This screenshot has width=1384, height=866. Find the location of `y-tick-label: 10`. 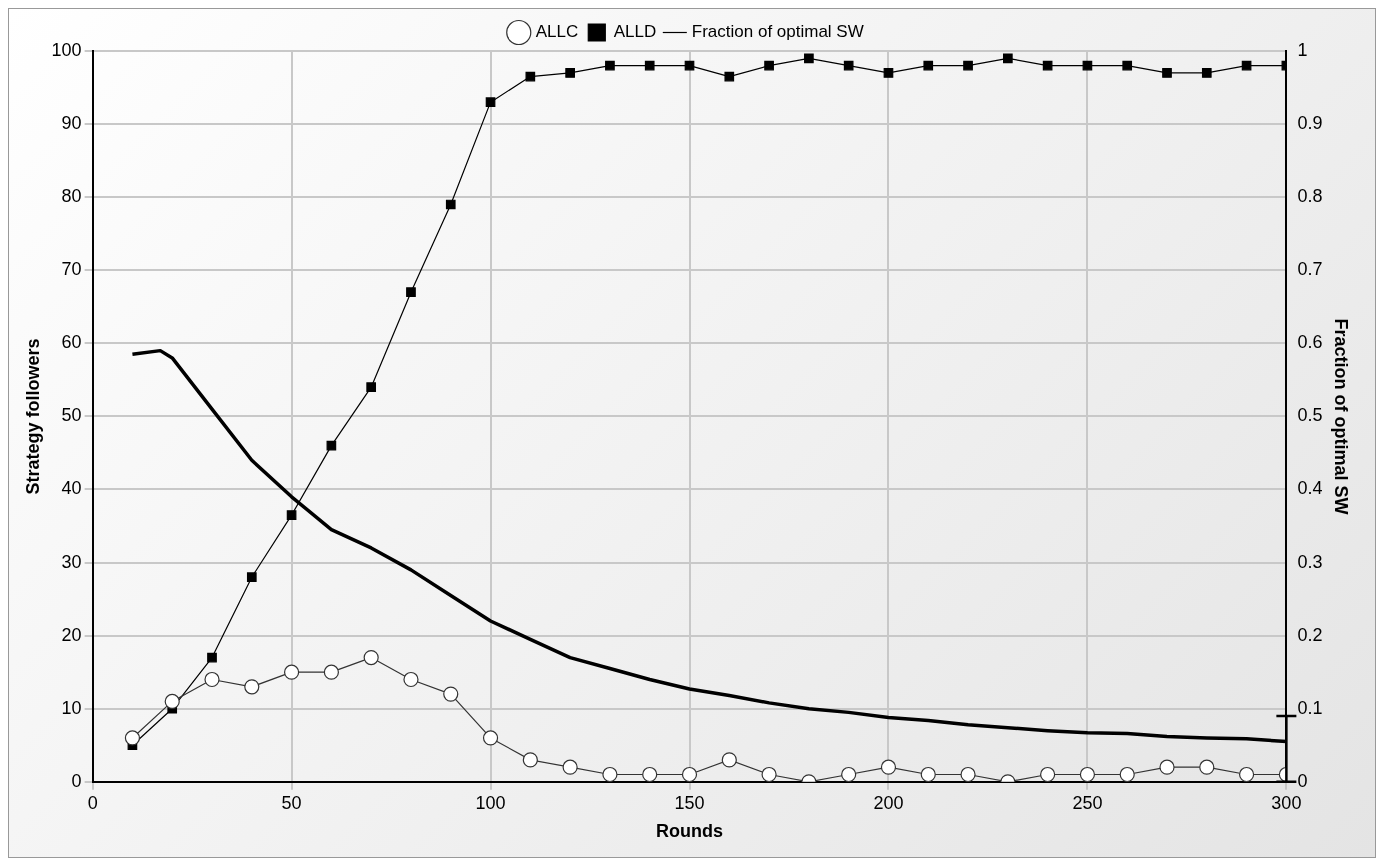

y-tick-label: 10 is located at coordinates (71, 707).